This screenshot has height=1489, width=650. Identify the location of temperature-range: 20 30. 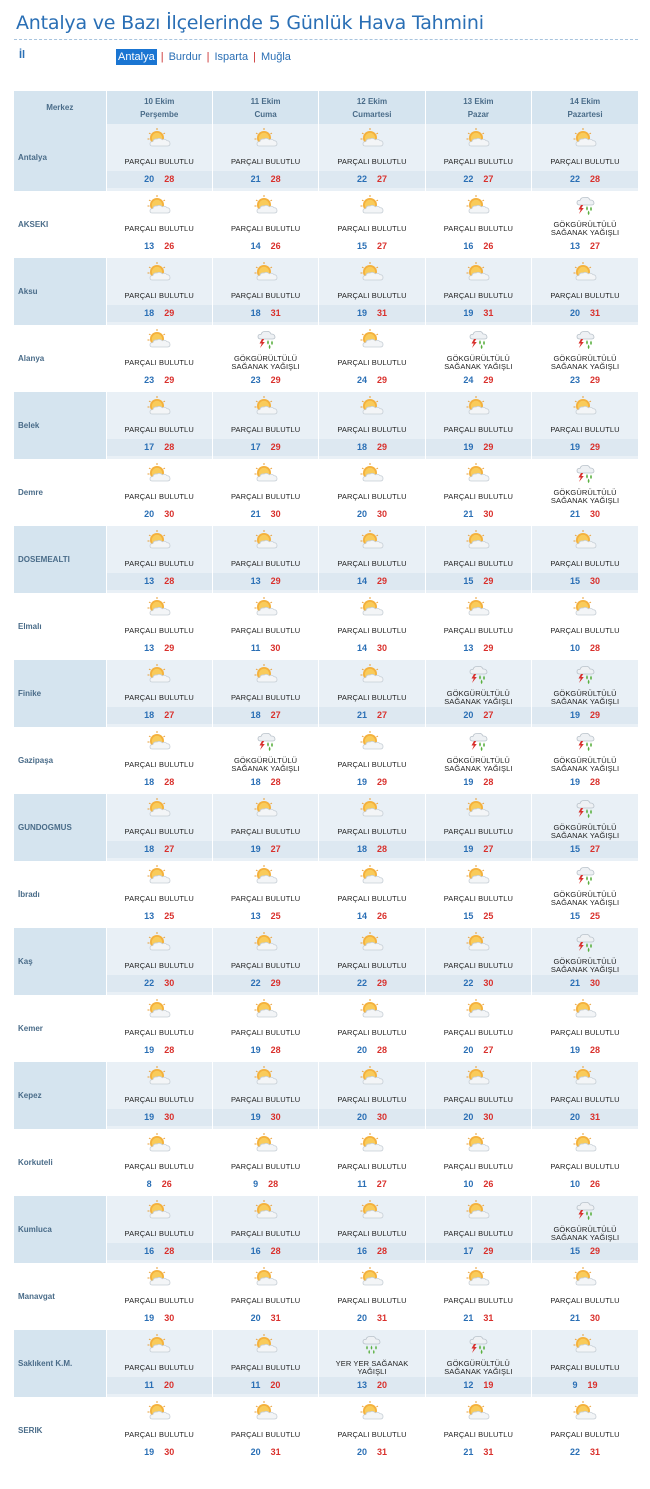
(372, 1117).